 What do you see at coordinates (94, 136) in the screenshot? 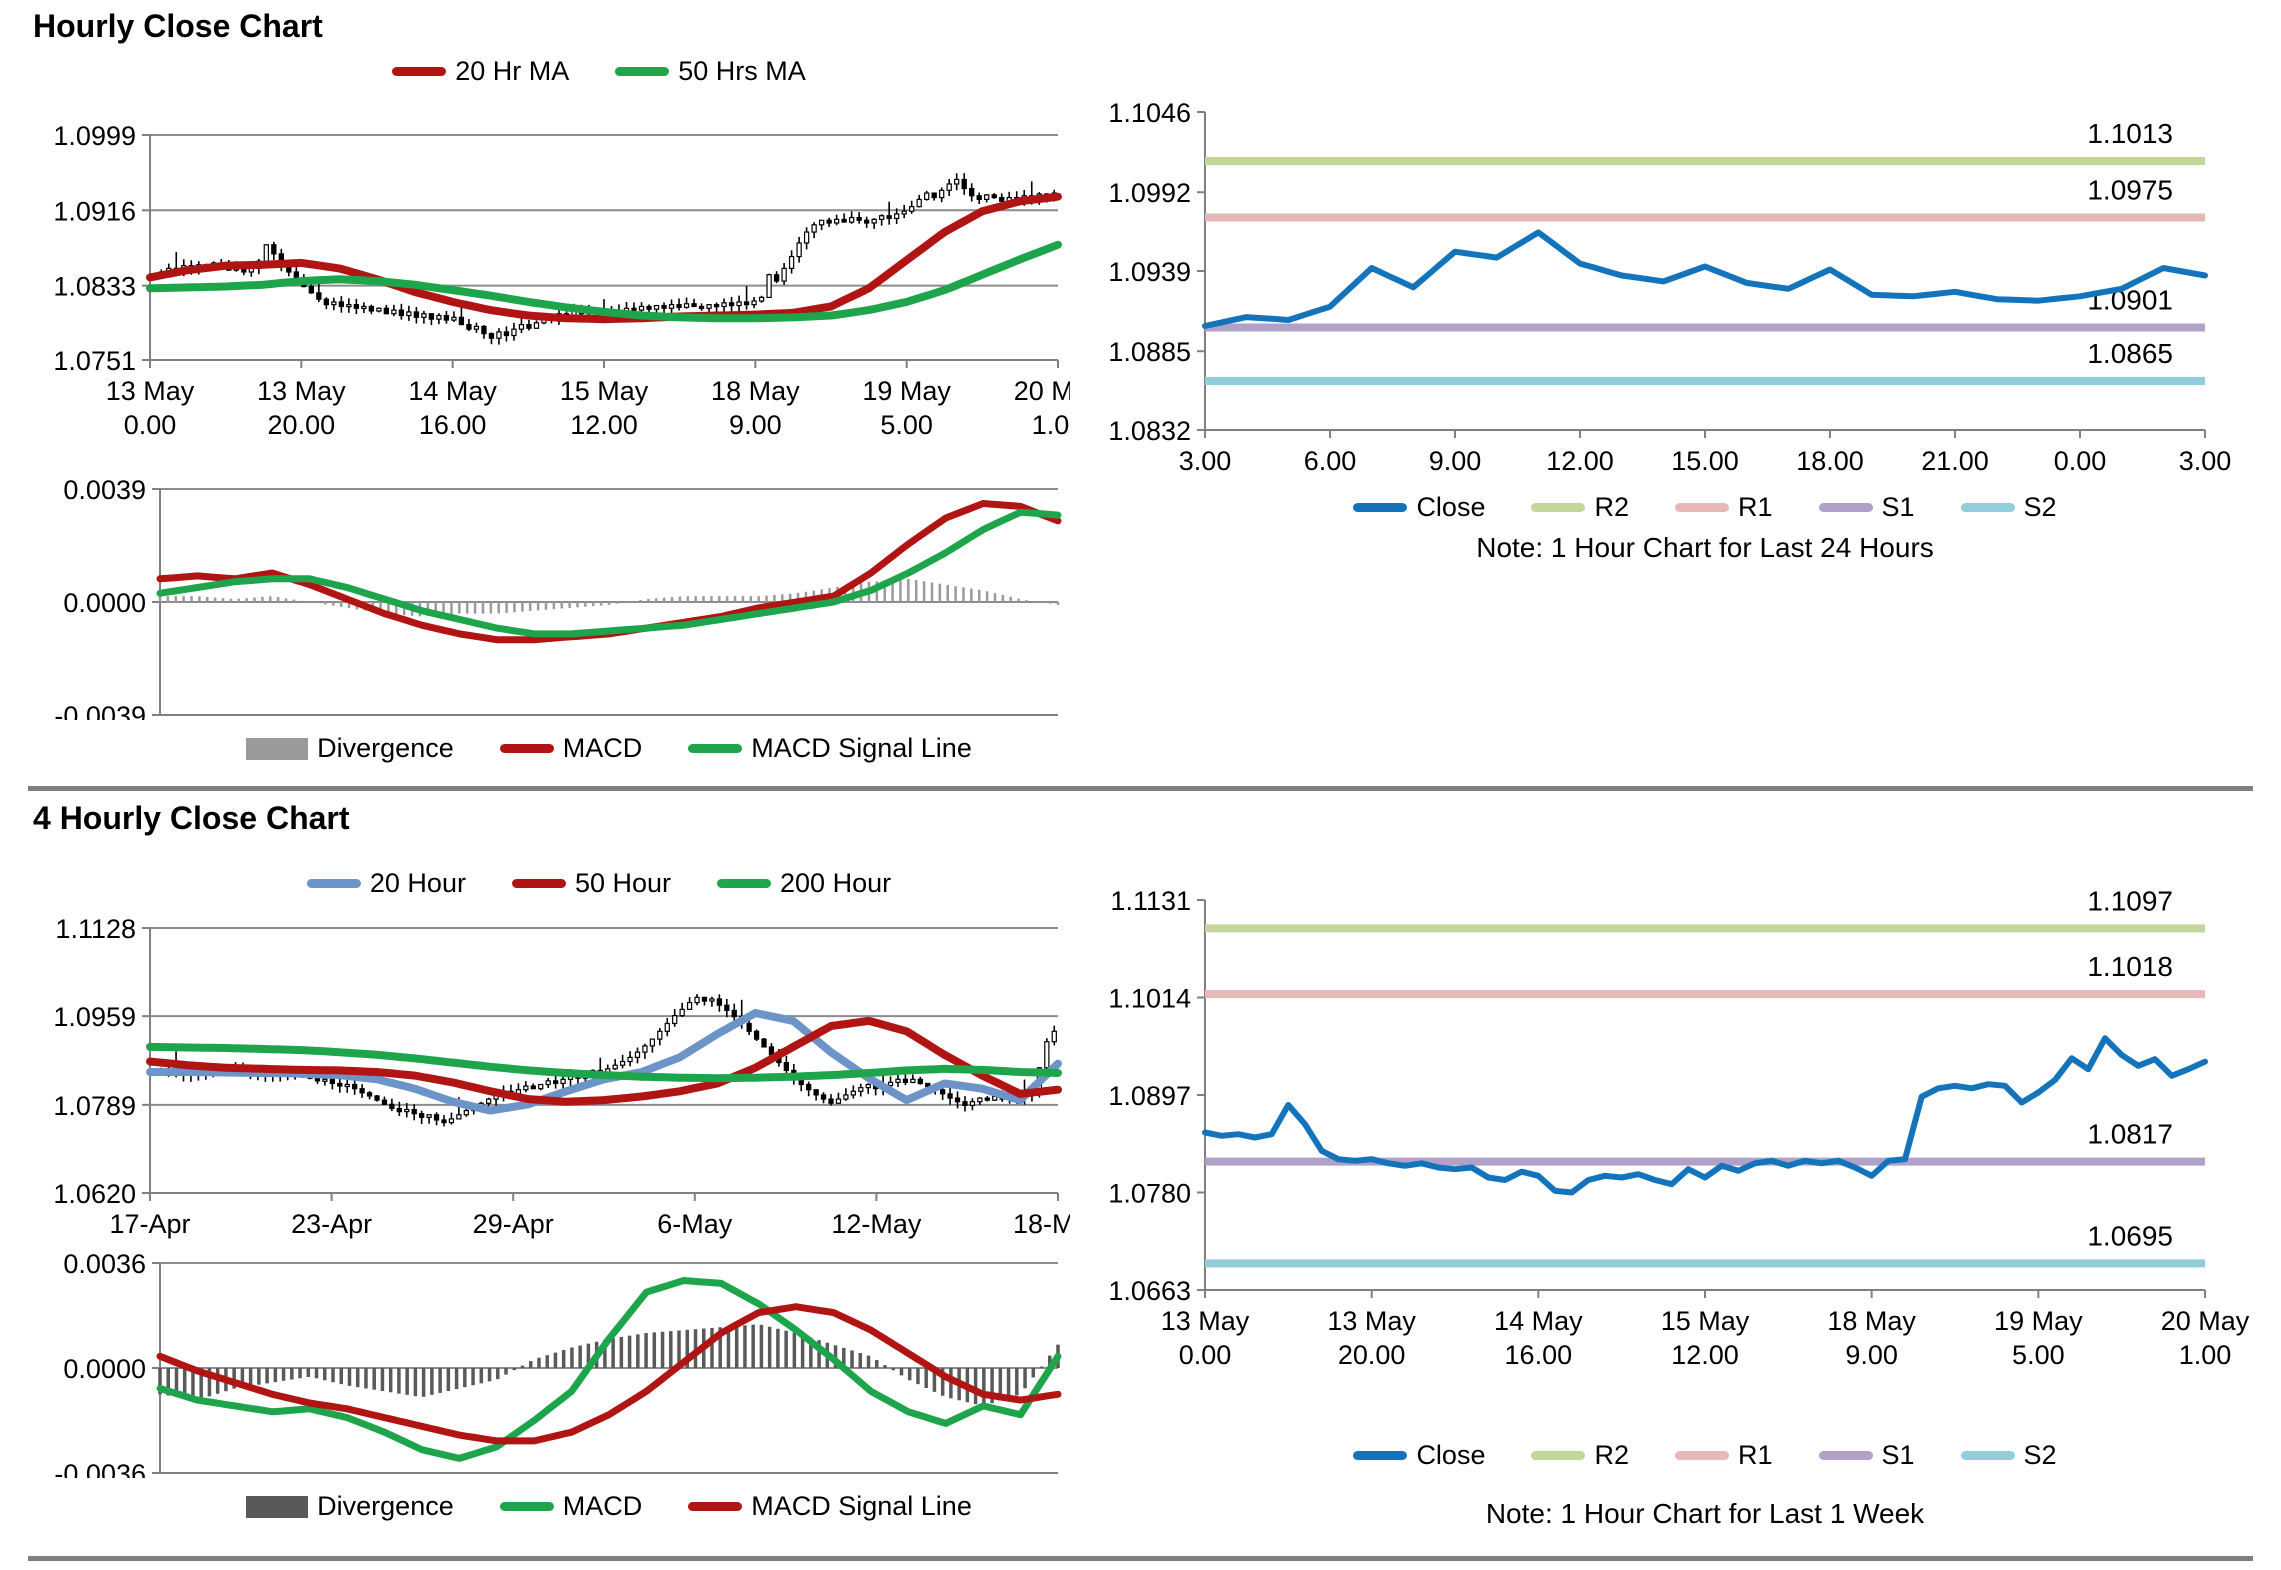
I see `svg-text: 1.0999` at bounding box center [94, 136].